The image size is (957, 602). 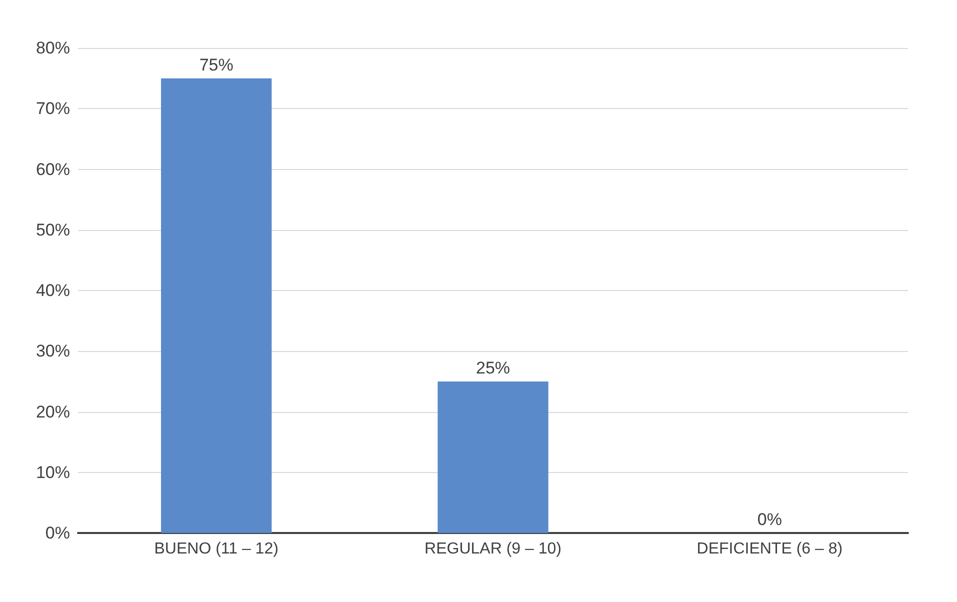 I want to click on y-tick-label: 0%, so click(x=57, y=533).